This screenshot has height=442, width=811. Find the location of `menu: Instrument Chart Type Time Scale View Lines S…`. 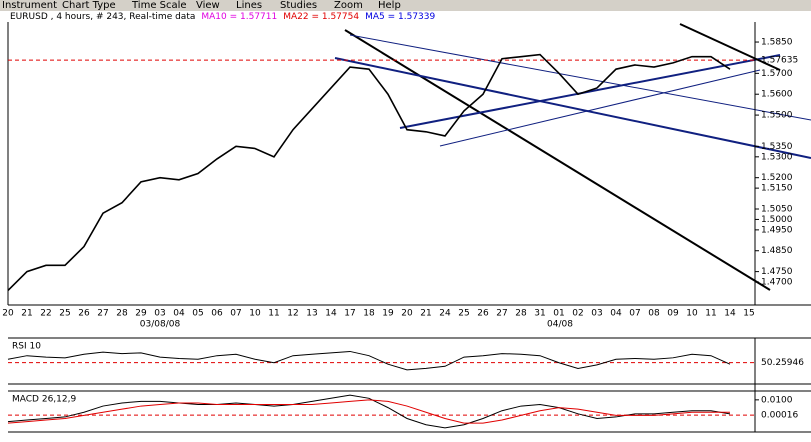

menu: Instrument Chart Type Time Scale View Lines S… is located at coordinates (201, 5).